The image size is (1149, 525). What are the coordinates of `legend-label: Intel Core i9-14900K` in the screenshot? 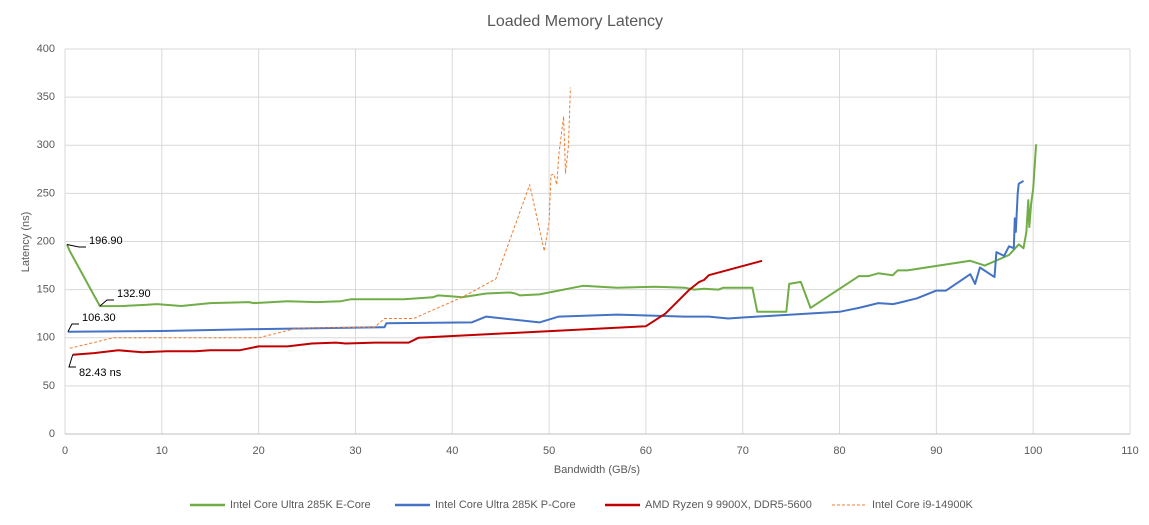 It's located at (923, 505).